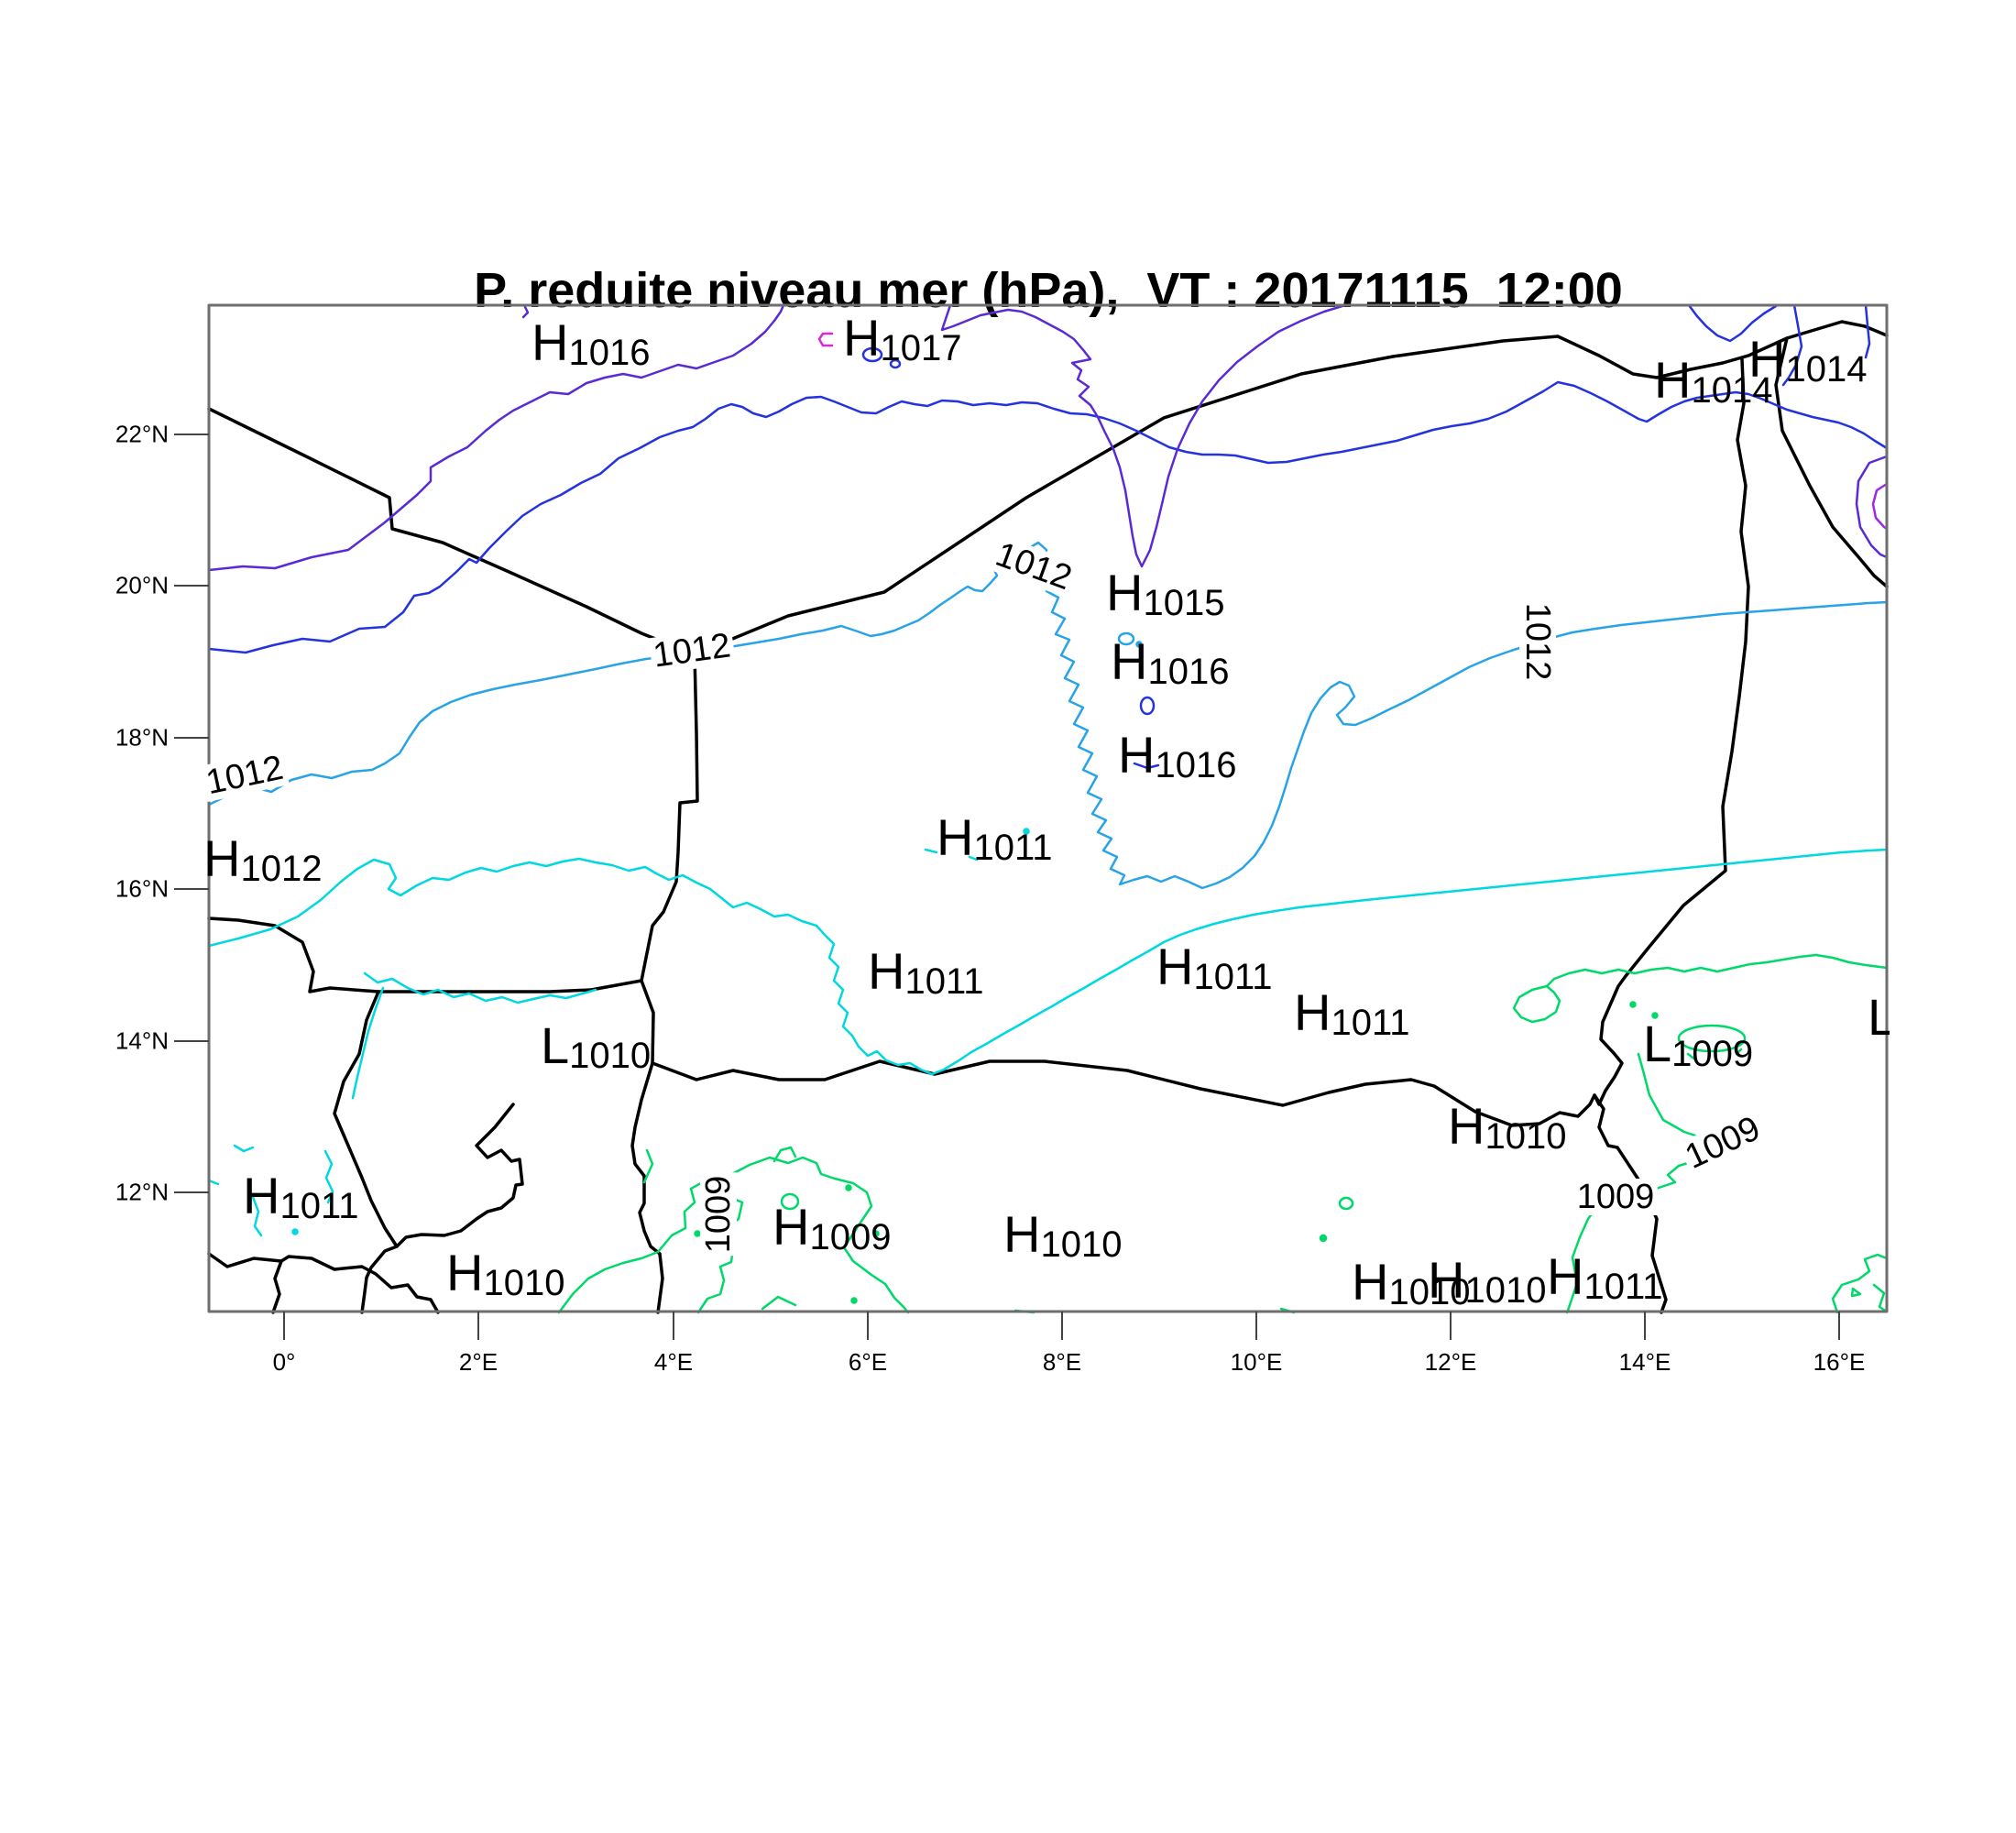  I want to click on contour-line-label: 1009, so click(1615, 1197).